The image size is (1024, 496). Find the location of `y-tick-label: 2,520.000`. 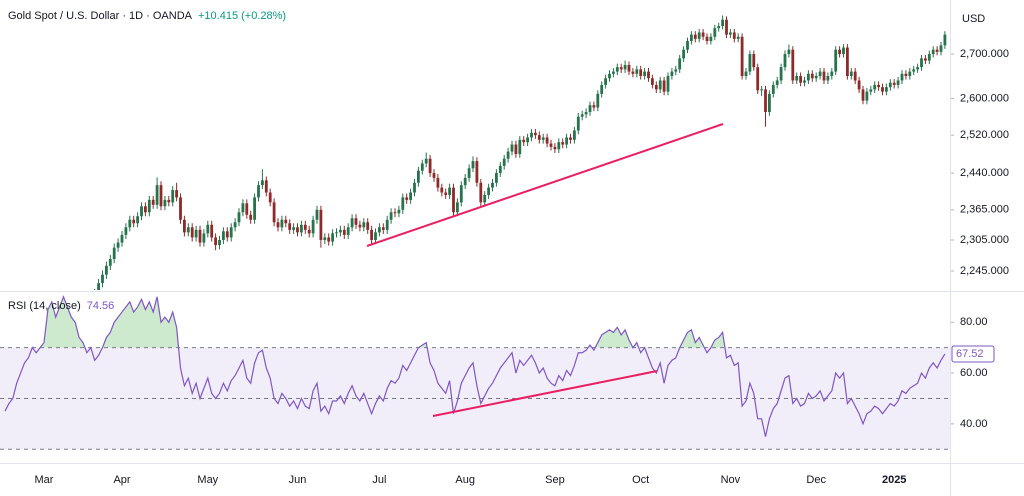

y-tick-label: 2,520.000 is located at coordinates (984, 135).